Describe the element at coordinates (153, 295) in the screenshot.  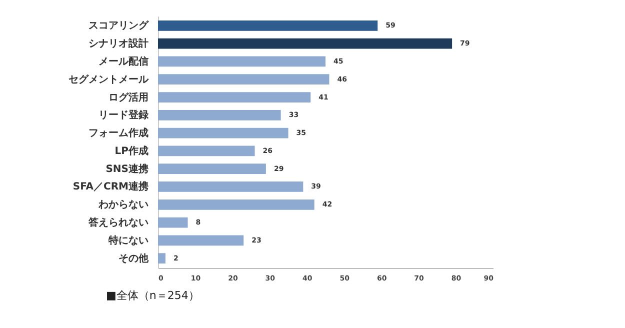
I see `text: ■全体（n＝254）` at that location.